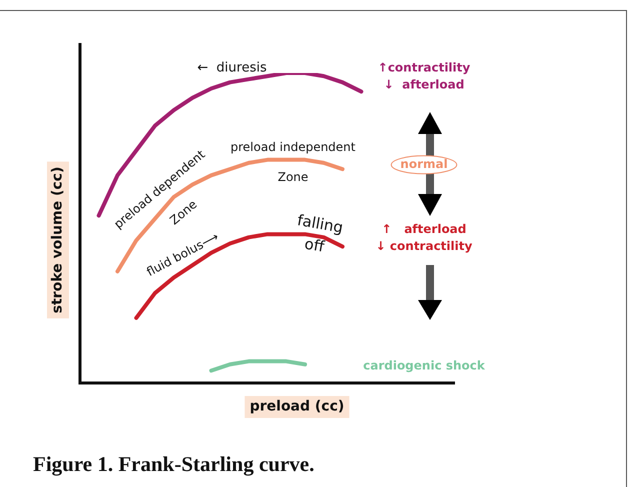  What do you see at coordinates (58, 240) in the screenshot?
I see `y-axis-title: stroke volume (cc)` at bounding box center [58, 240].